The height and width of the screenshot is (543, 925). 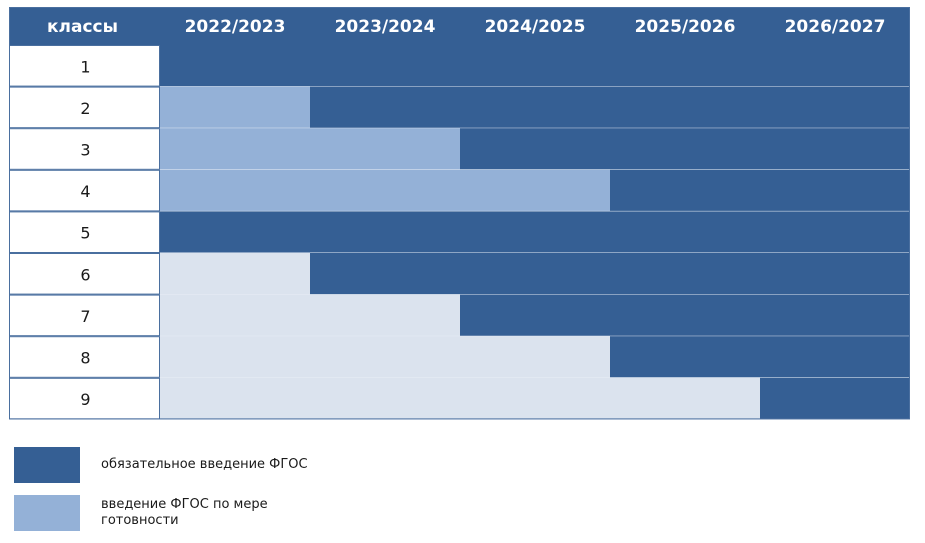 I want to click on legend-label-mandatory: обязательное введение ФГОС, so click(x=204, y=464).